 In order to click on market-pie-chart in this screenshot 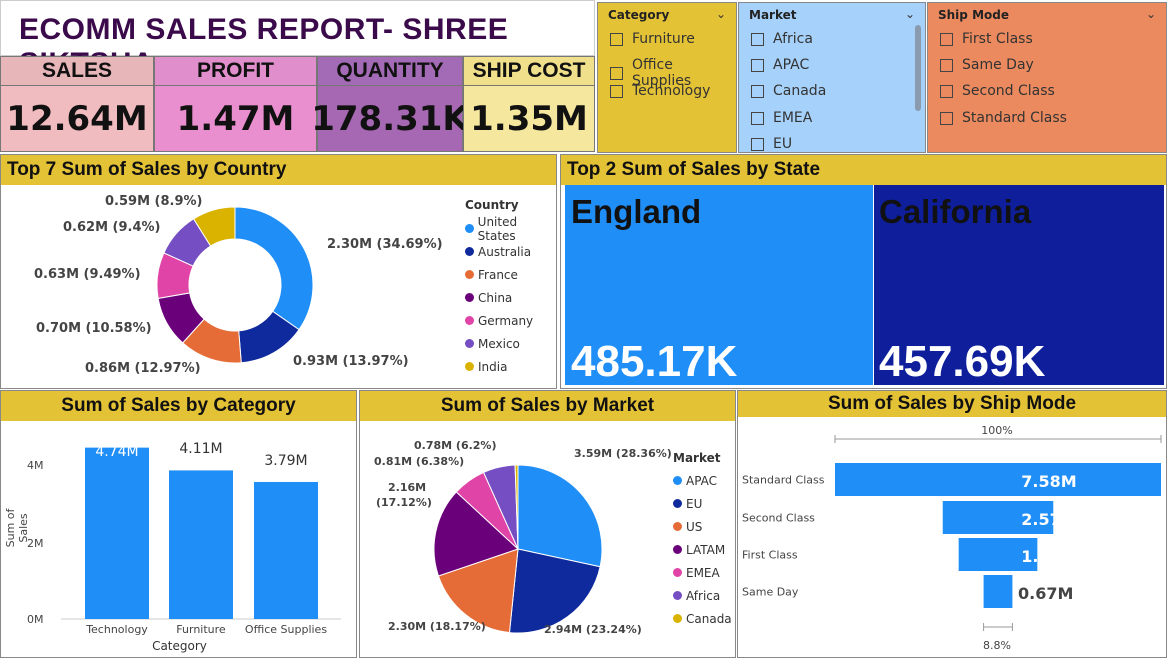, I will do `click(548, 540)`.